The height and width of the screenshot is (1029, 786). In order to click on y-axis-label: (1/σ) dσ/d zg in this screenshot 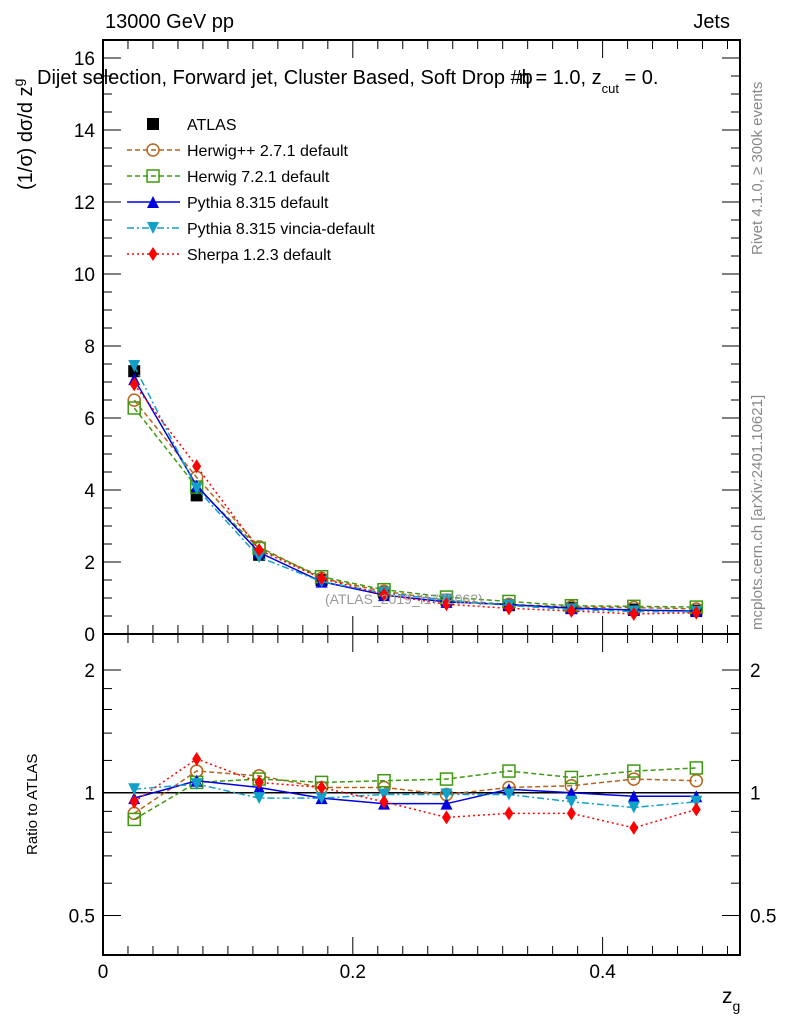, I will do `click(23, 134)`.